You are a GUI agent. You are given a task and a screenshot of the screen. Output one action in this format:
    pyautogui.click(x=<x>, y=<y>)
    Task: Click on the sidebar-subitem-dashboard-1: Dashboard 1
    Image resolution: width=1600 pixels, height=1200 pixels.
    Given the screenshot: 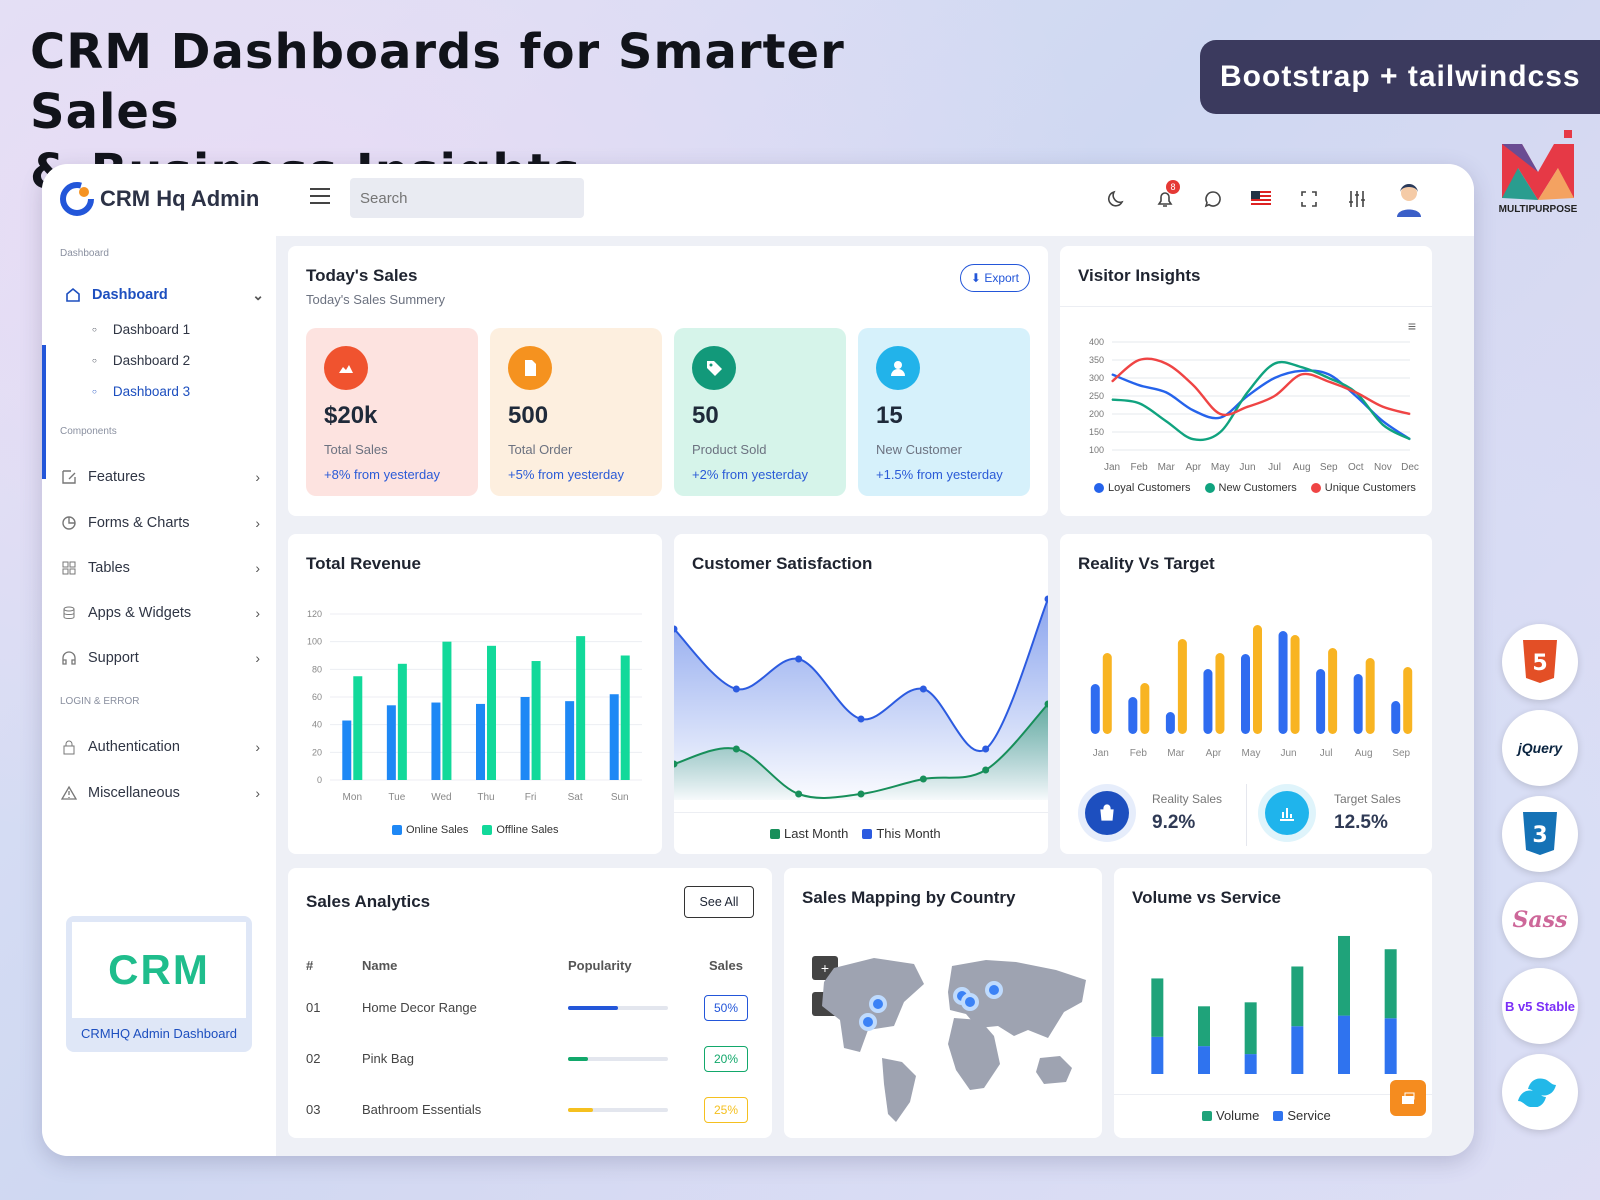 What is the action you would take?
    pyautogui.click(x=141, y=329)
    